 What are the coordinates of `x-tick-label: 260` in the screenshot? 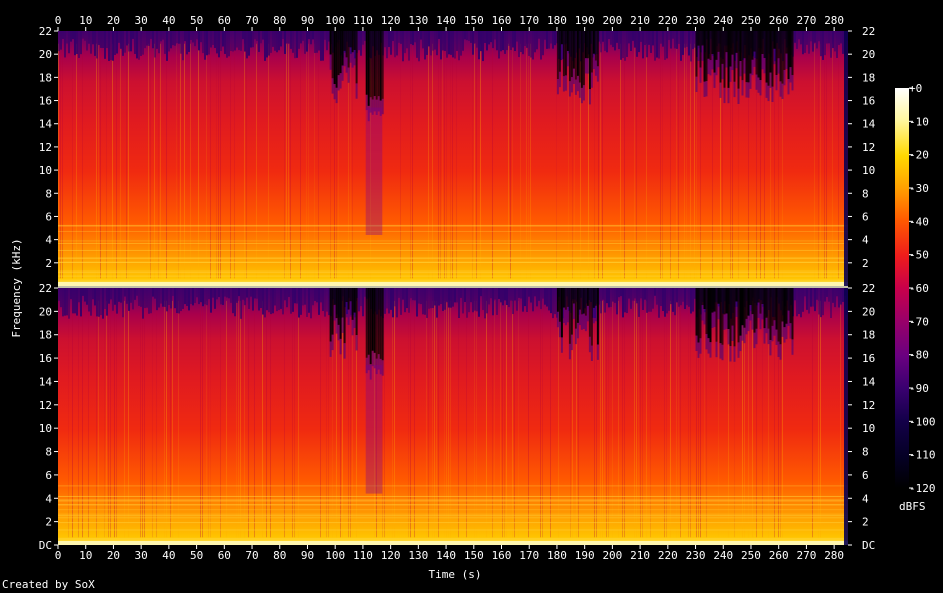 It's located at (779, 20).